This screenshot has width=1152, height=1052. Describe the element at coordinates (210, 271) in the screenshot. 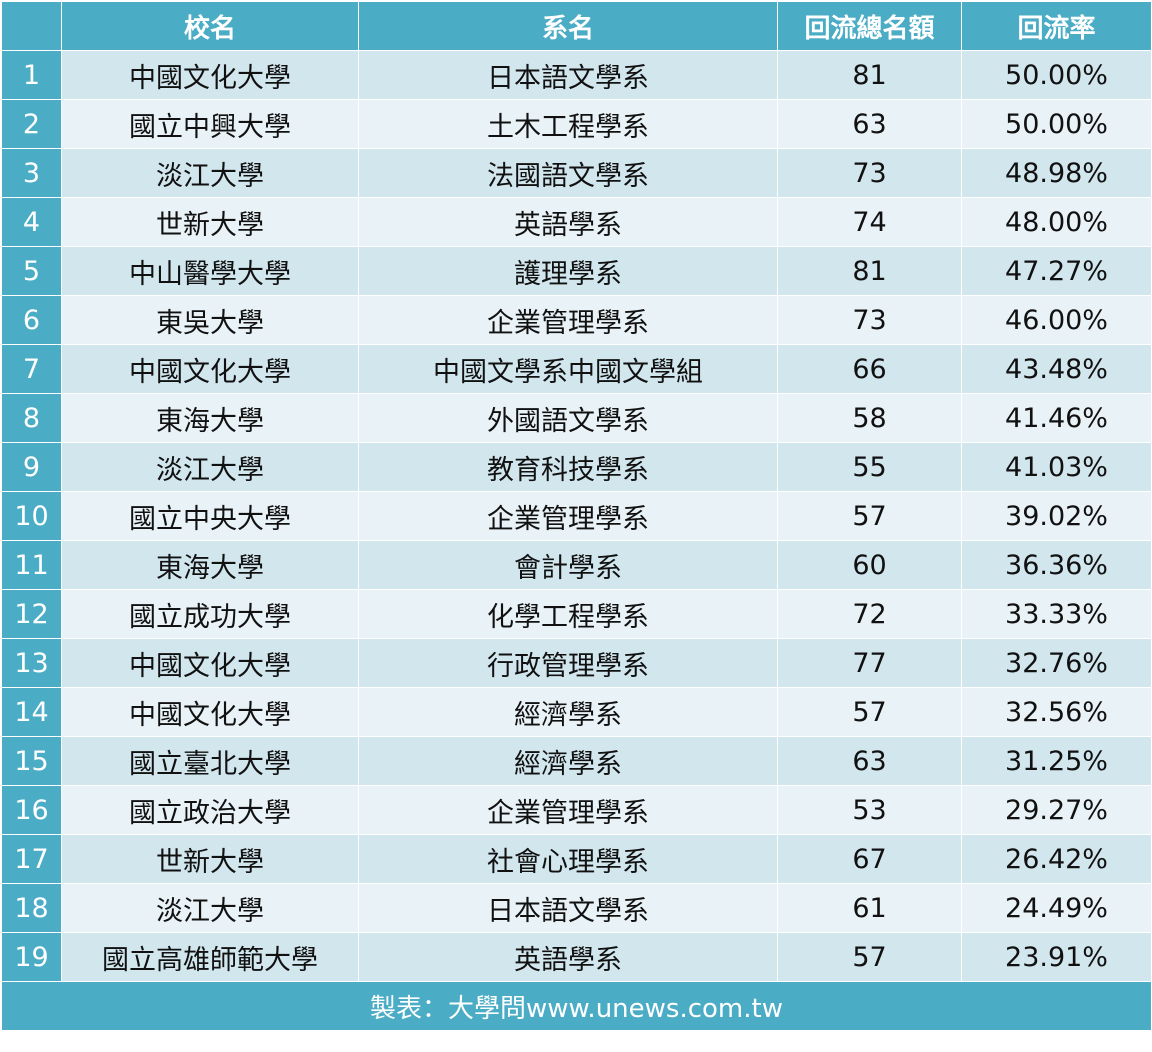

I see `cell-school: 中山醫學大學` at that location.